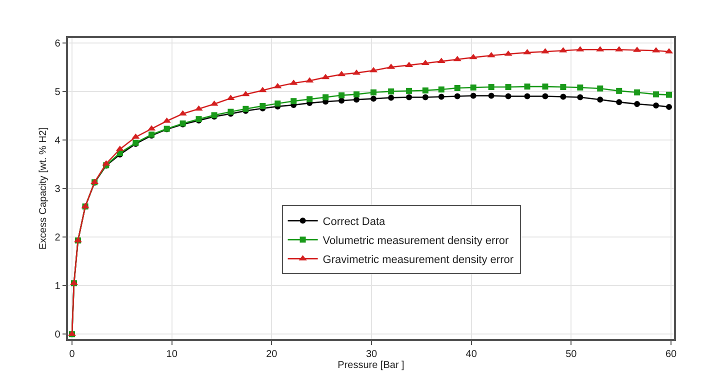 The height and width of the screenshot is (383, 720). Describe the element at coordinates (57, 286) in the screenshot. I see `y-tick-label: 1` at that location.